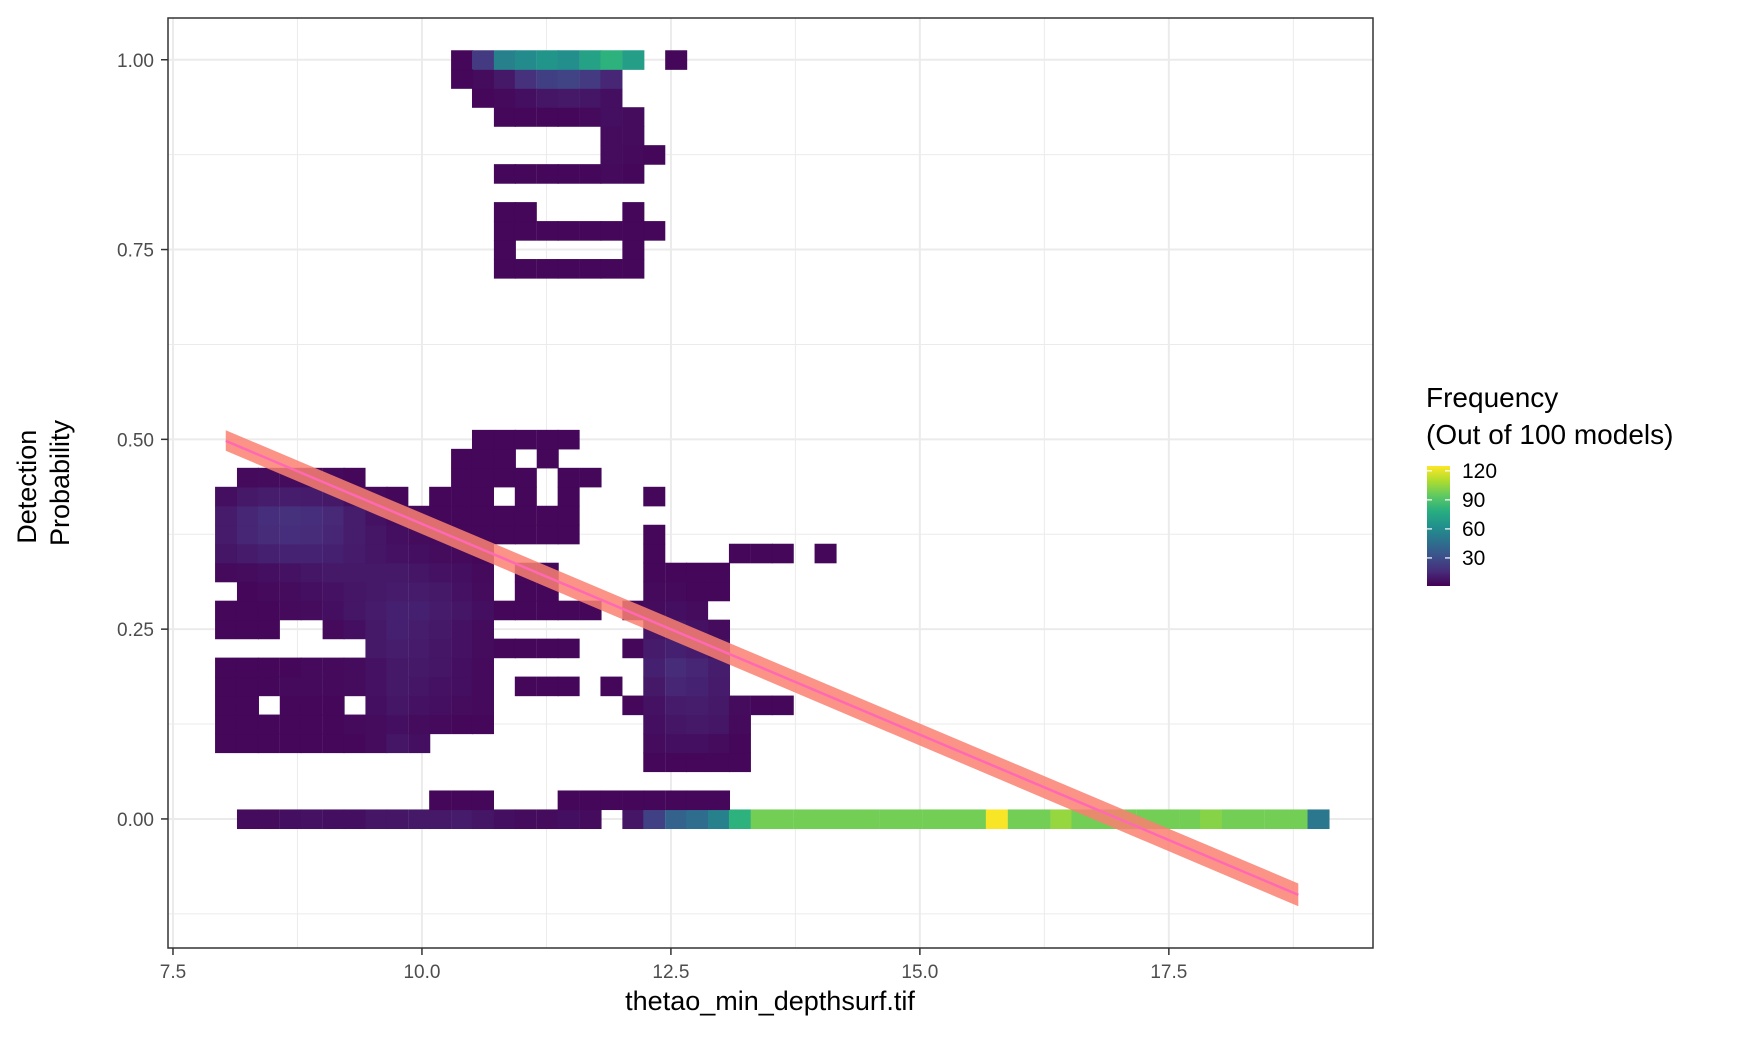 This screenshot has height=1044, width=1760. Describe the element at coordinates (1479, 471) in the screenshot. I see `legend-break-label: 120` at that location.